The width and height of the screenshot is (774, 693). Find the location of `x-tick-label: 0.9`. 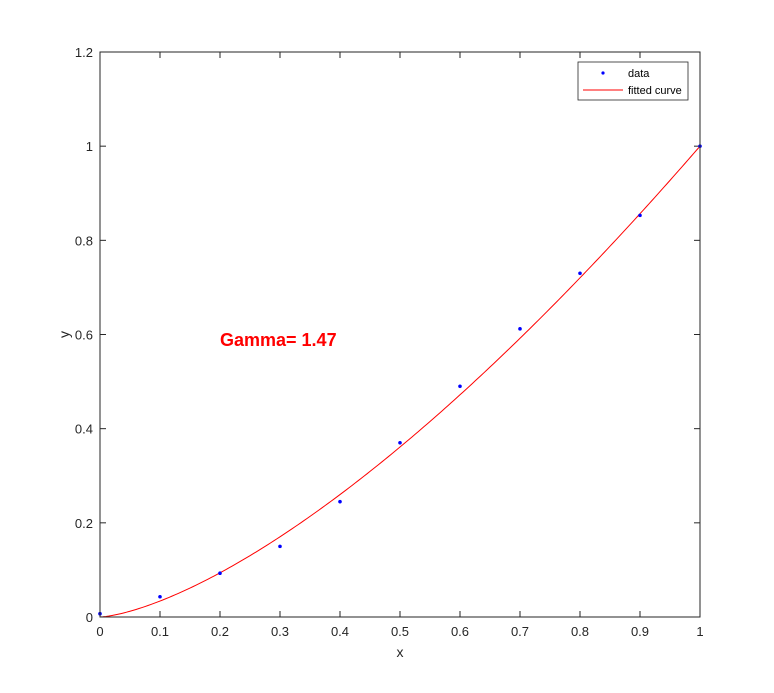

x-tick-label: 0.9 is located at coordinates (640, 631).